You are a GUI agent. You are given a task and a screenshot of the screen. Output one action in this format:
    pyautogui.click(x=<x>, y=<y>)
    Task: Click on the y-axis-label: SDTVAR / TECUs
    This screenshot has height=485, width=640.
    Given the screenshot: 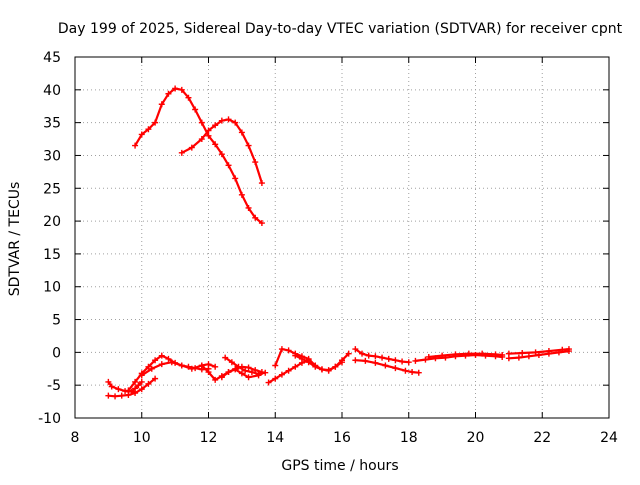 What is the action you would take?
    pyautogui.click(x=15, y=239)
    